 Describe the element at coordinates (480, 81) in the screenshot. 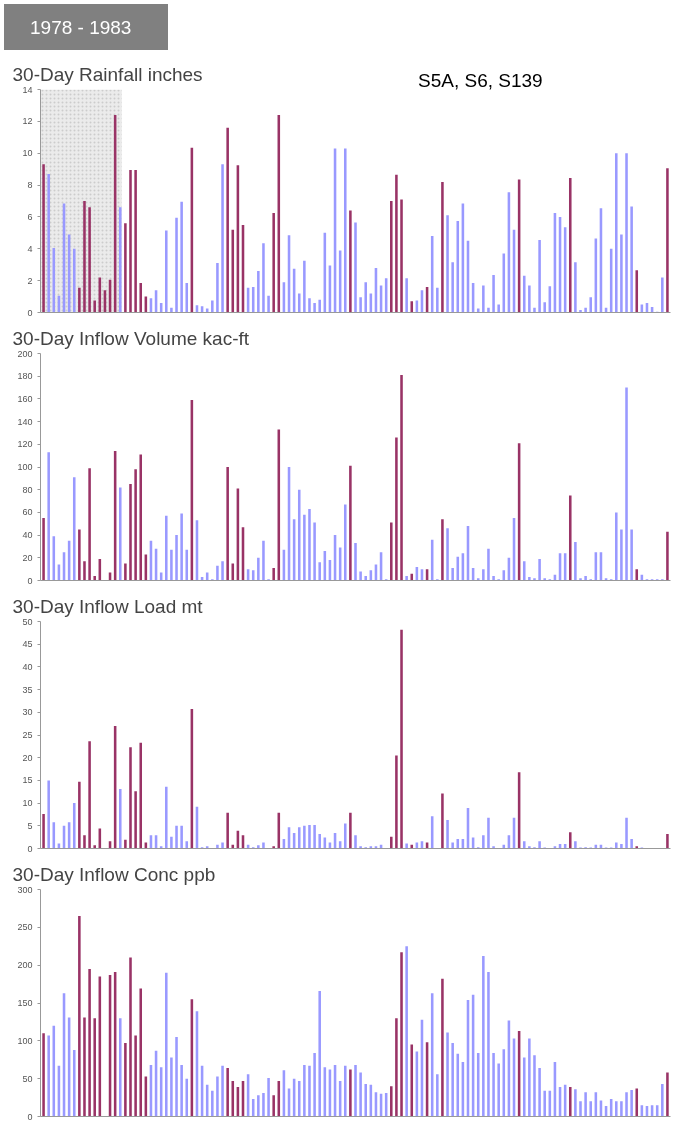

I see `annotation: S5A, S6, S139` at that location.